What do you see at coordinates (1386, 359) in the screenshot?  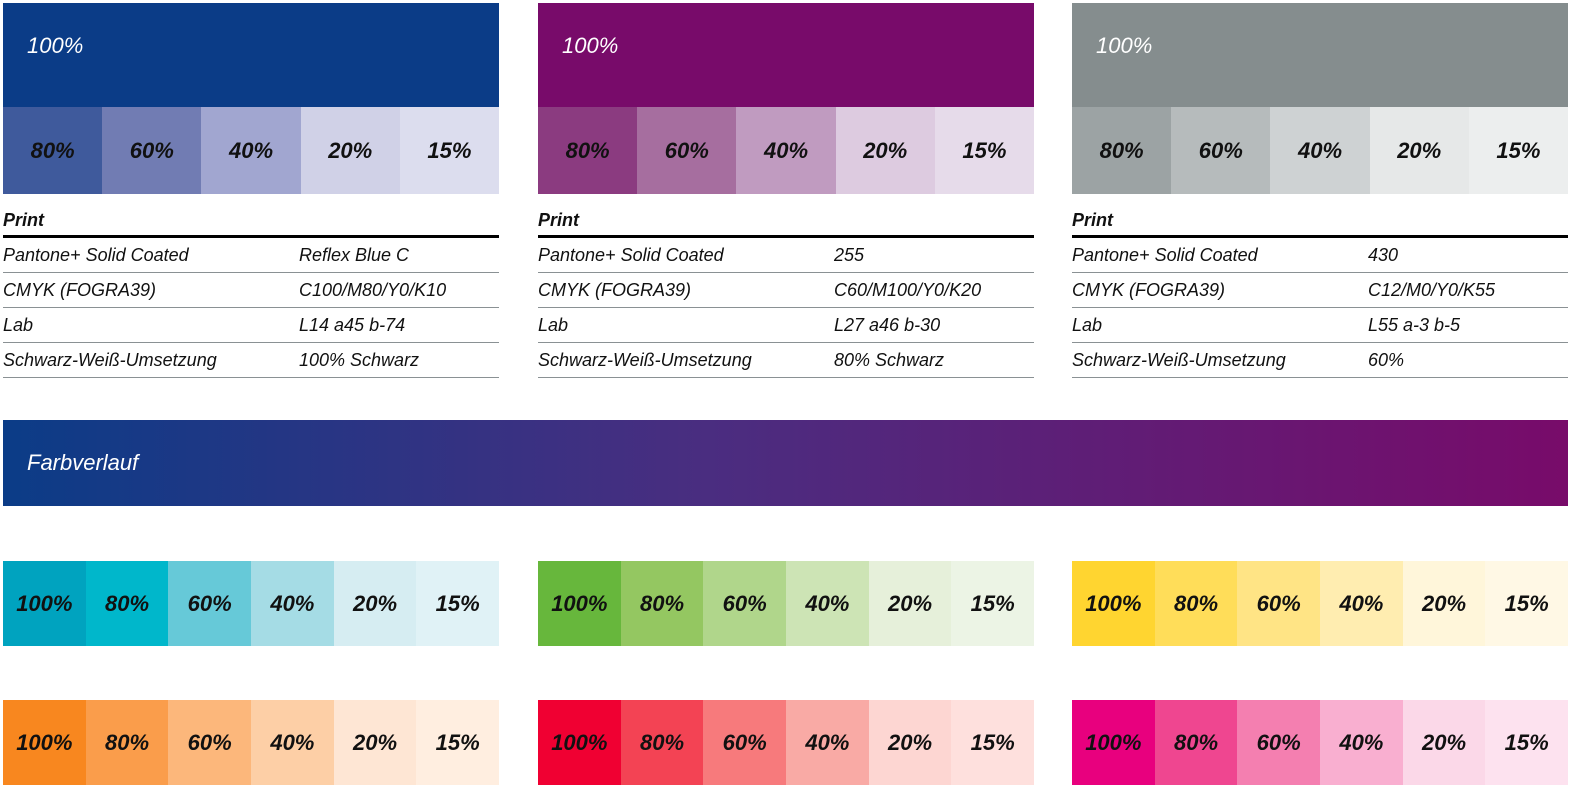 I see `spec-value: 60%` at bounding box center [1386, 359].